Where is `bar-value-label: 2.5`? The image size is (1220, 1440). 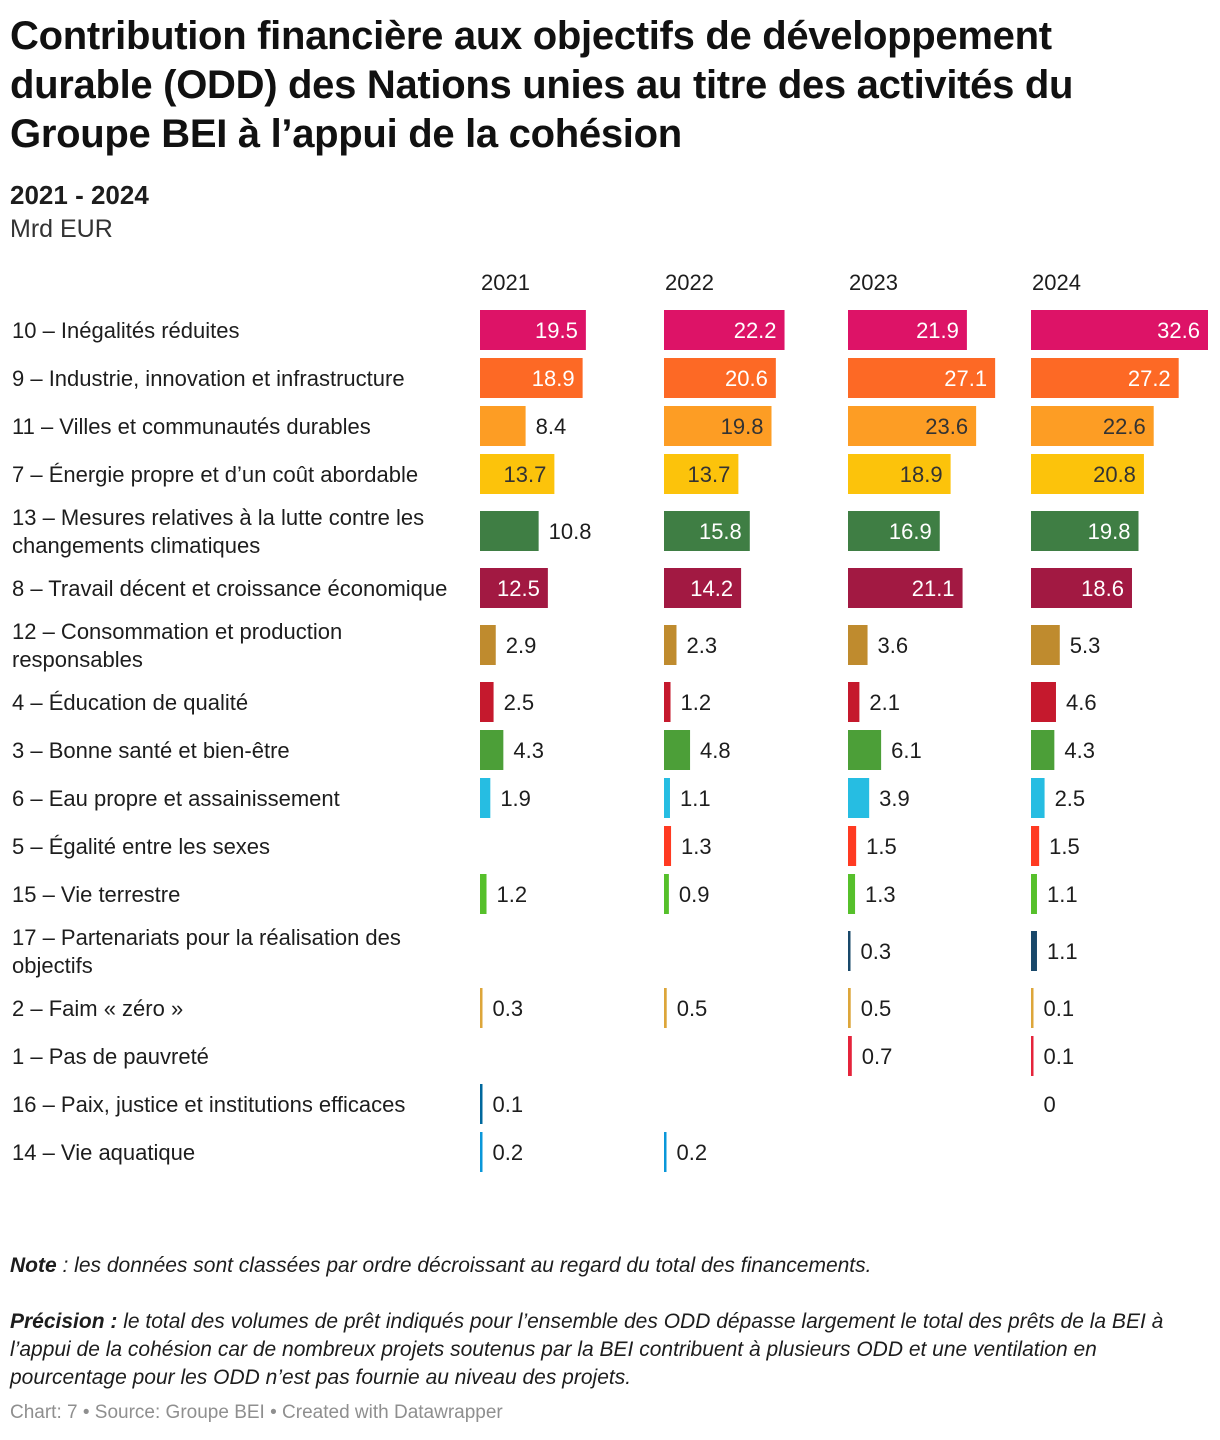 bar-value-label: 2.5 is located at coordinates (1070, 798).